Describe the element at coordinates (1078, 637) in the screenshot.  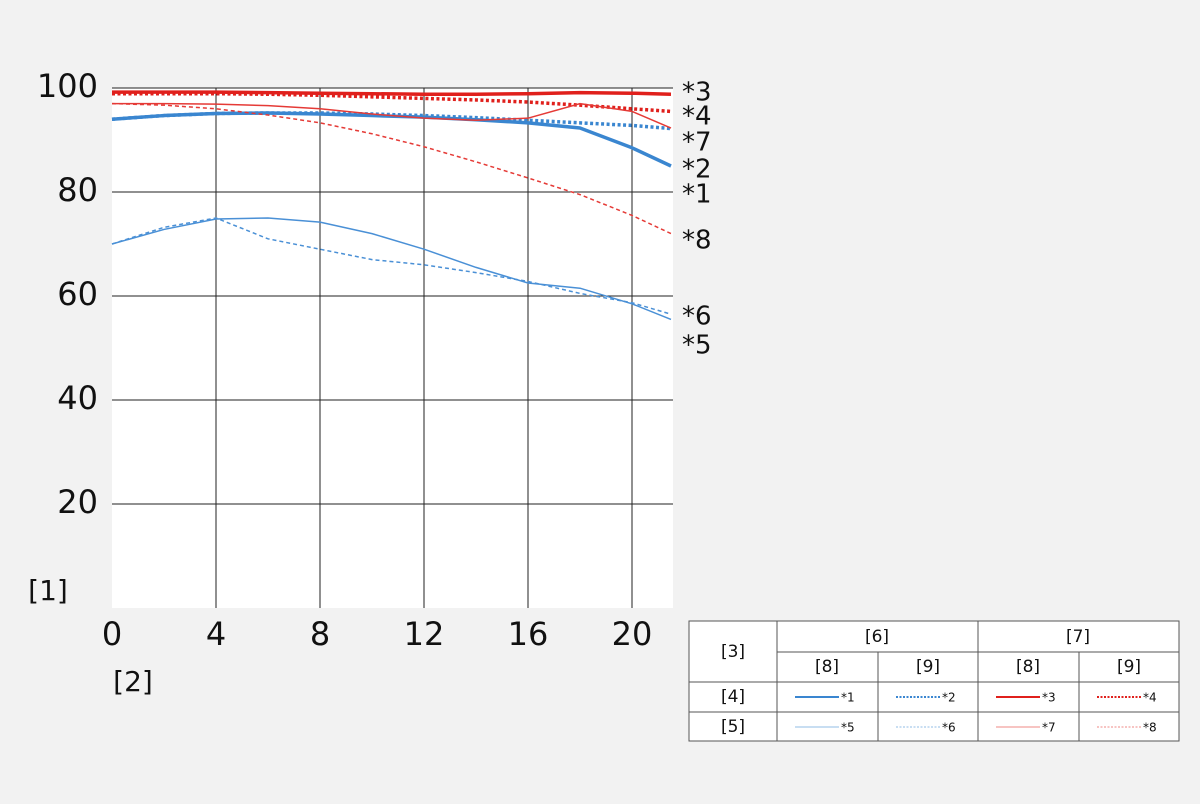
I see `table-group: [7]` at that location.